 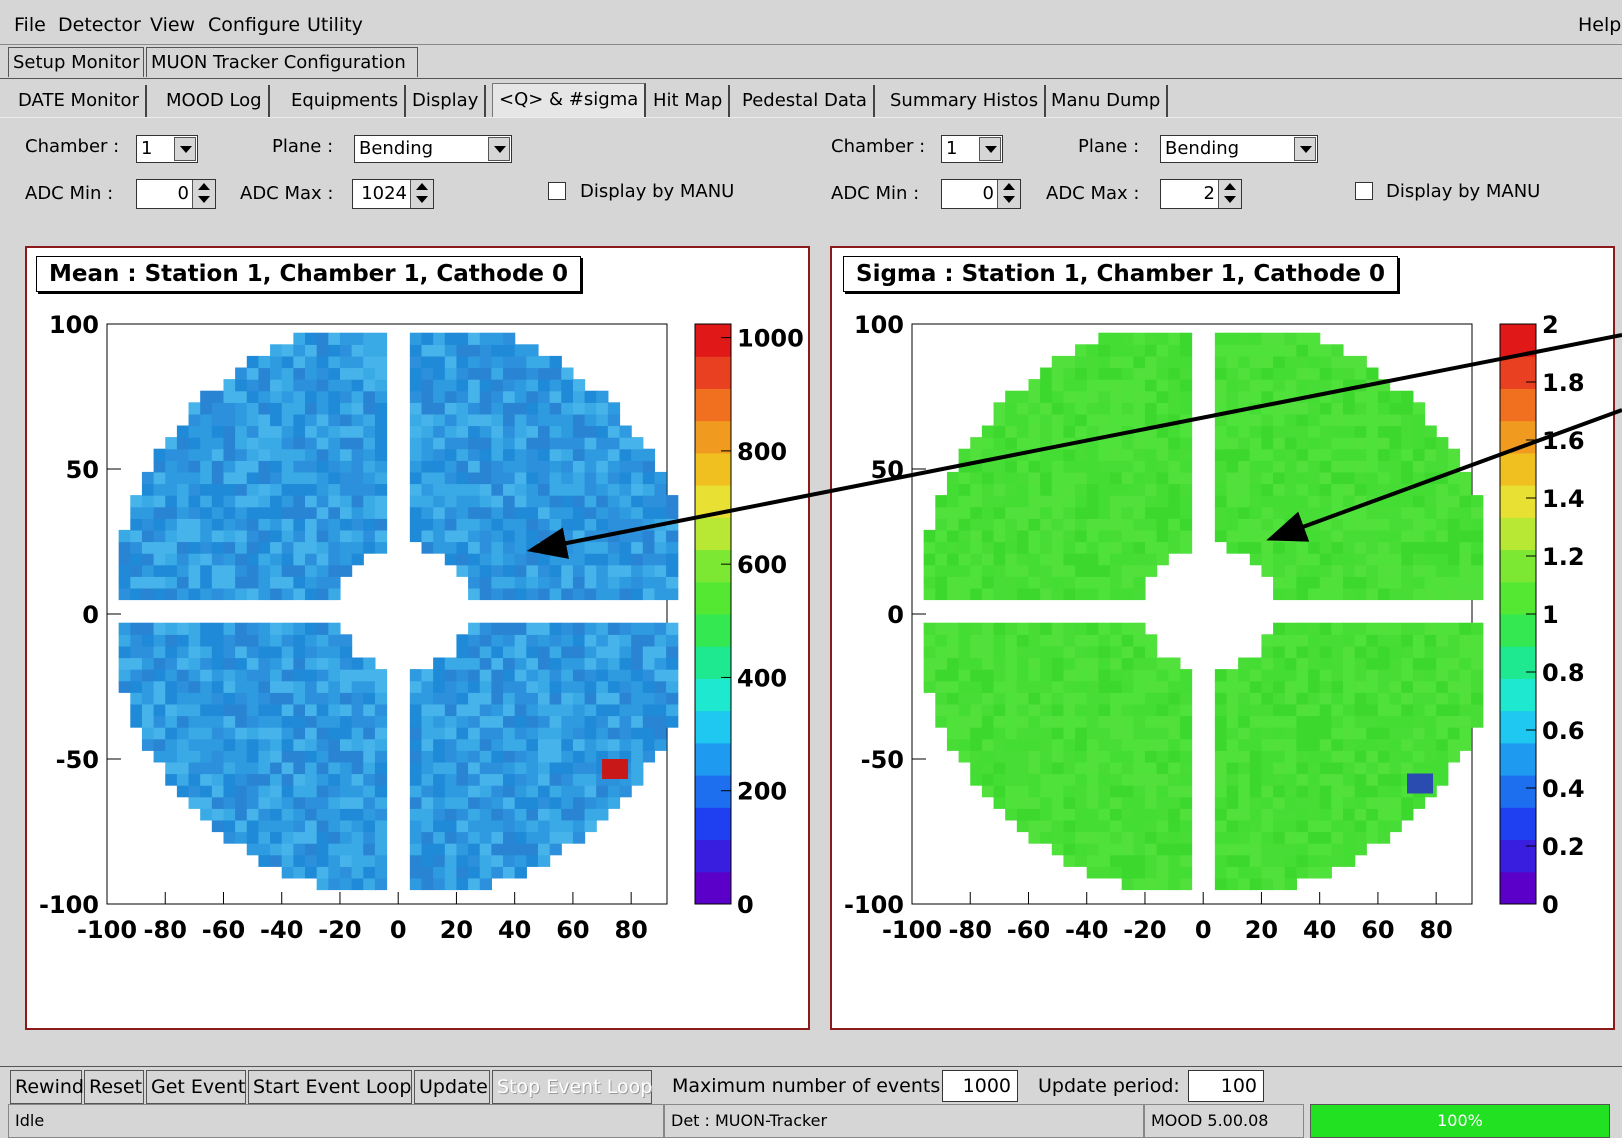 I want to click on tab-display: Display, so click(x=446, y=101).